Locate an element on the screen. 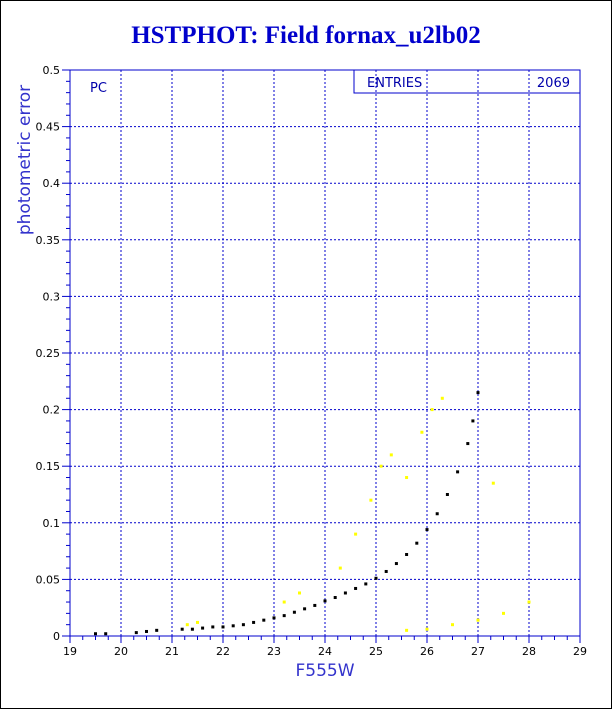  y-tick-label: 0 is located at coordinates (56, 636).